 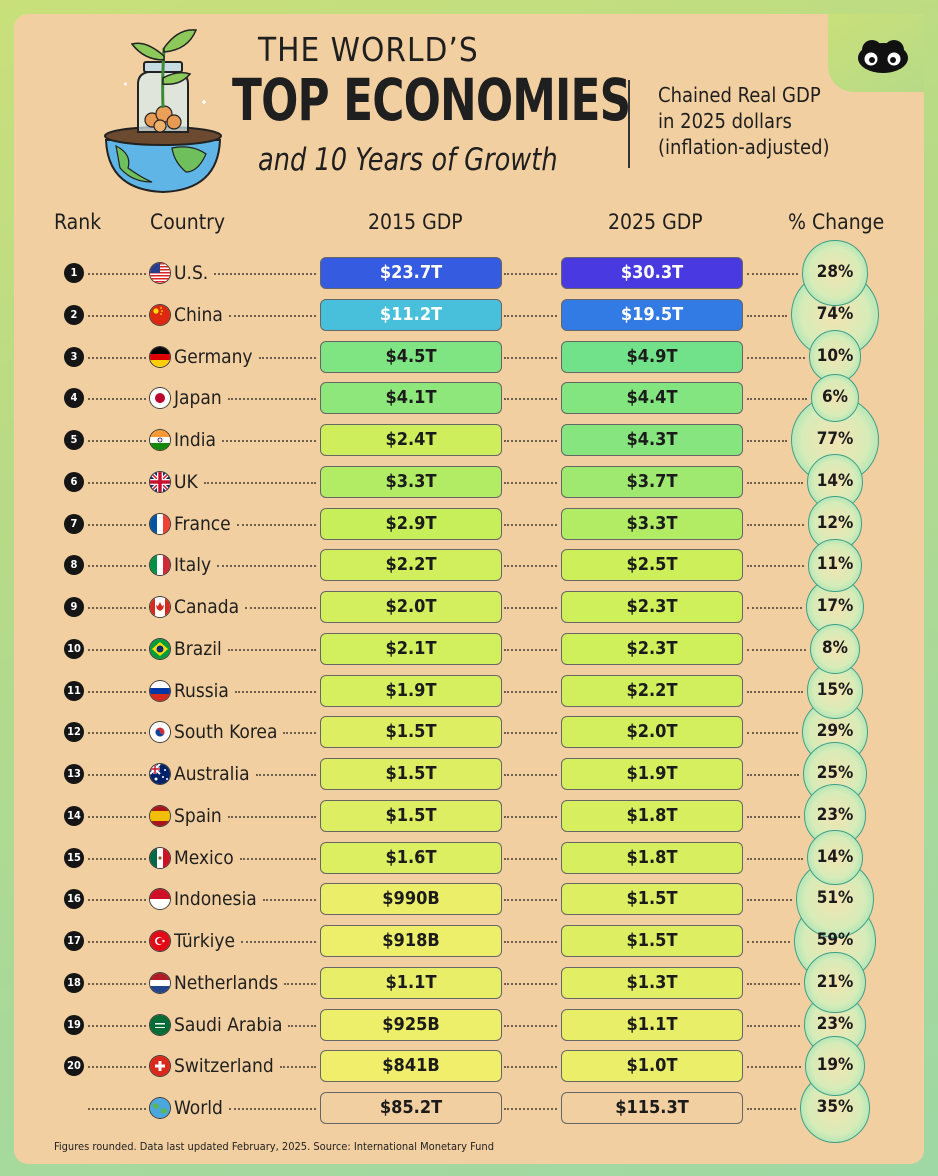 What do you see at coordinates (224, 1066) in the screenshot?
I see `country-name: Switzerland` at bounding box center [224, 1066].